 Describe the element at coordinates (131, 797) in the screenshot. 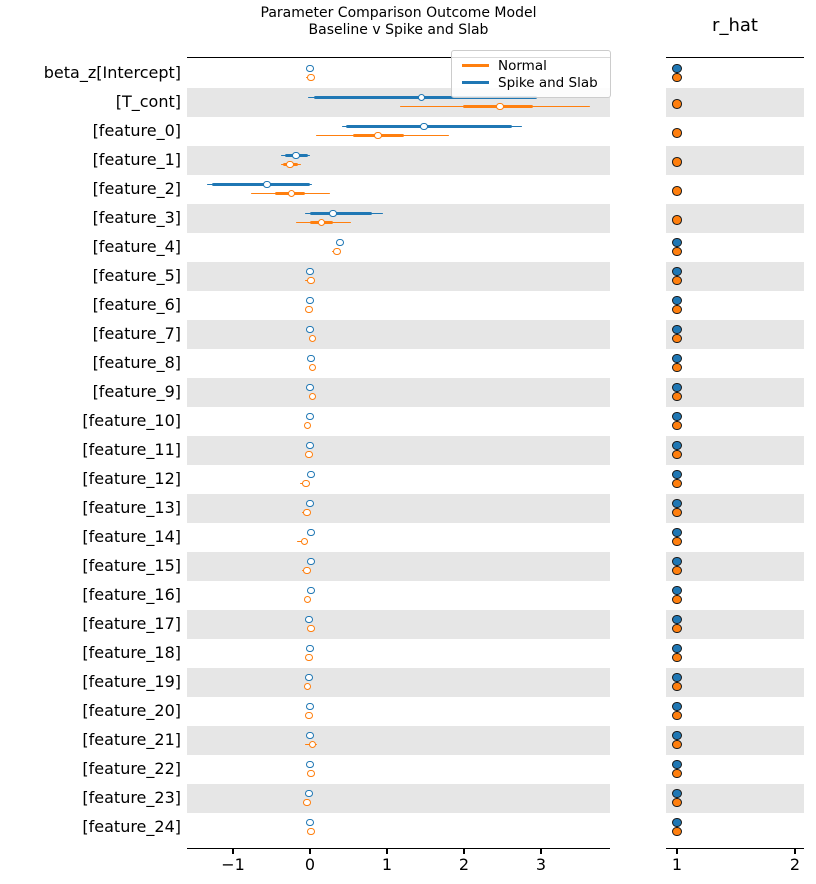

I see `y-tick-label: [feature_23]` at that location.